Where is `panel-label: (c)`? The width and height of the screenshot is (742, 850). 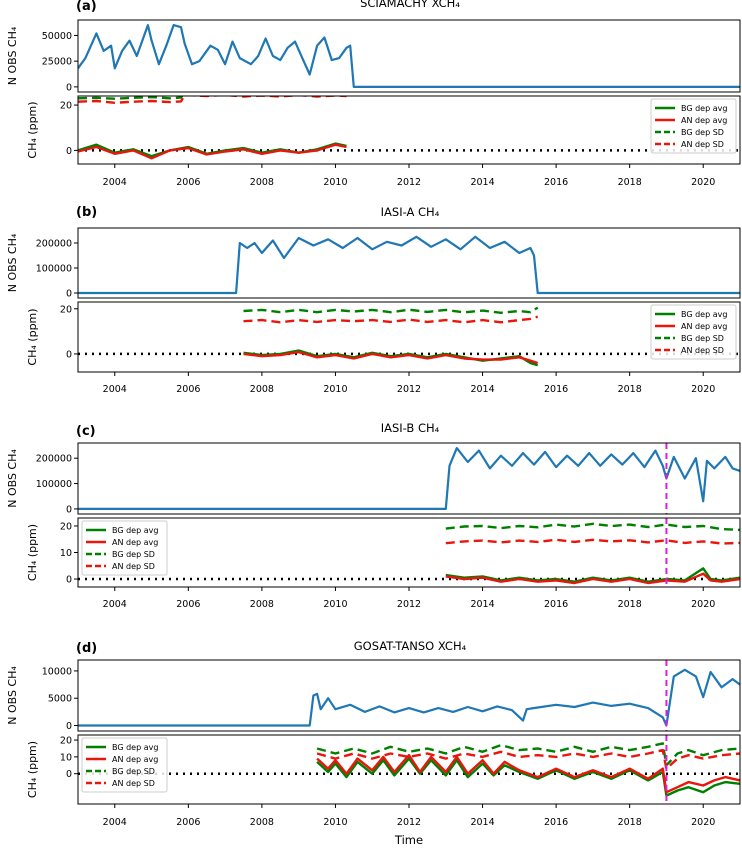 panel-label: (c) is located at coordinates (86, 431).